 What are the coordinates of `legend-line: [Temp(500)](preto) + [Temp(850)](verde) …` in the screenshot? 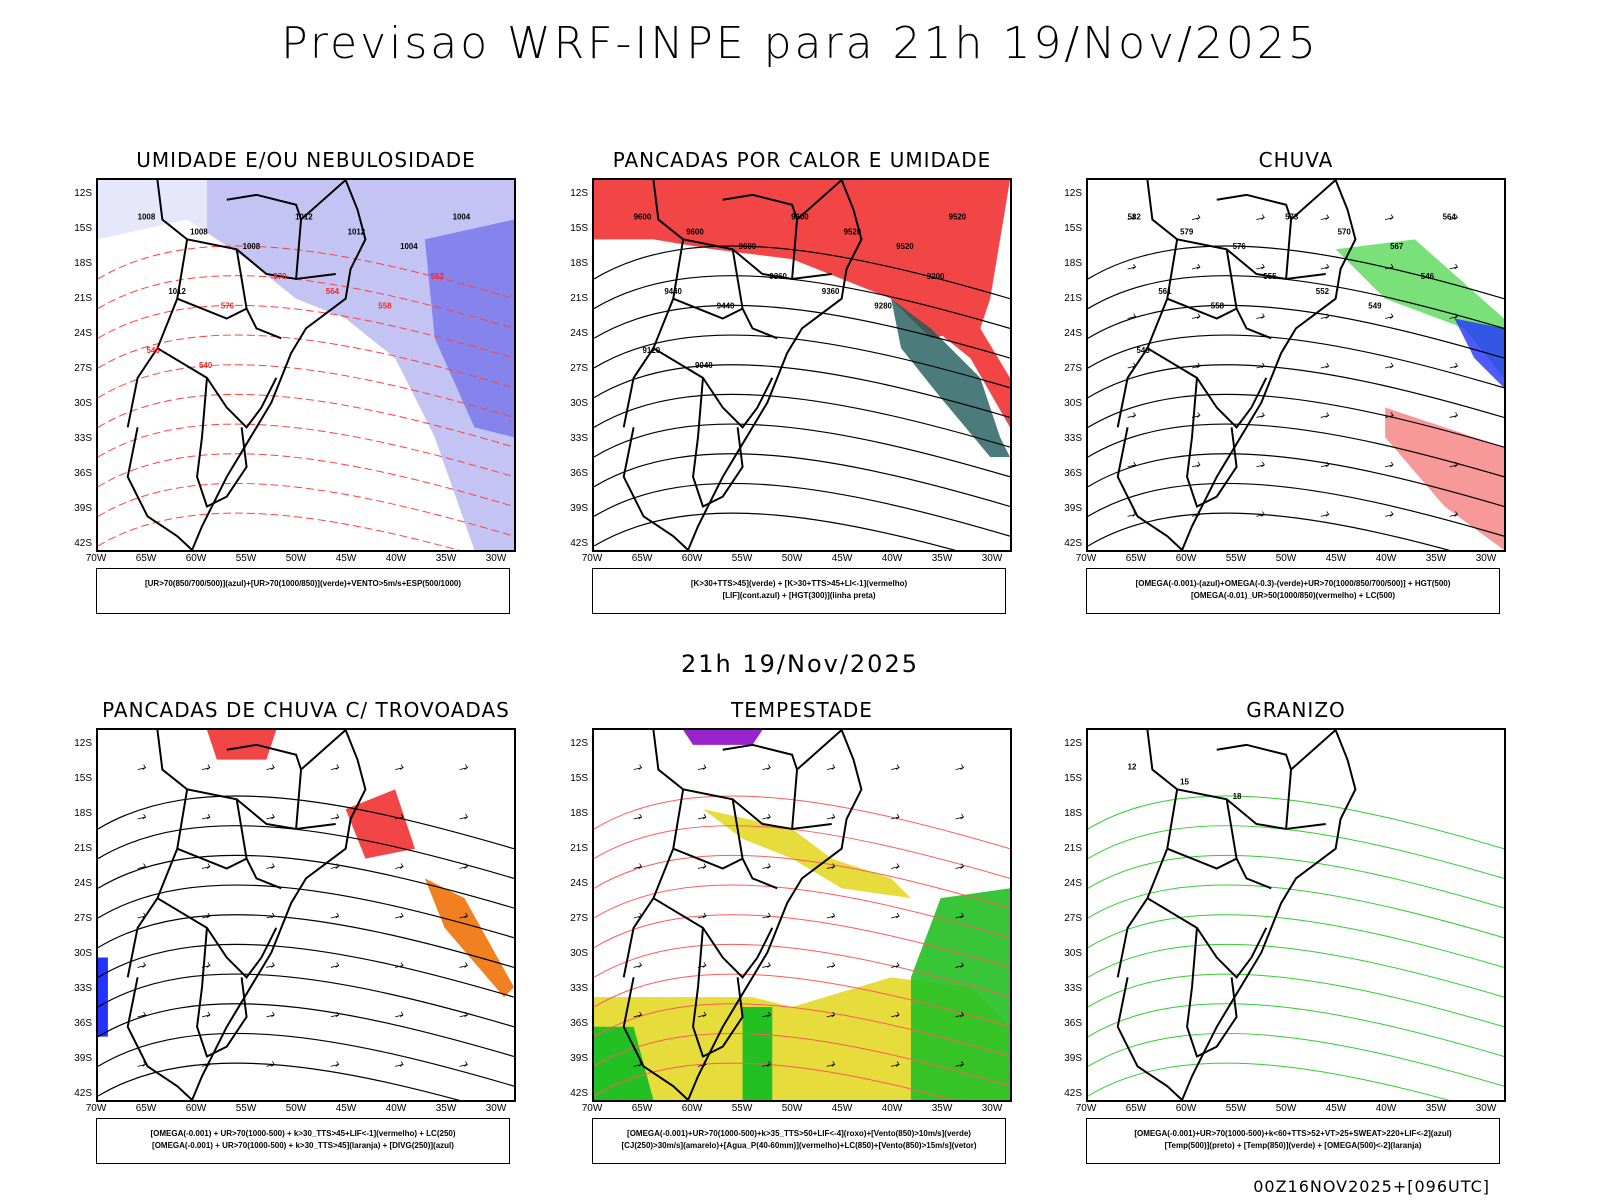 It's located at (1293, 1145).